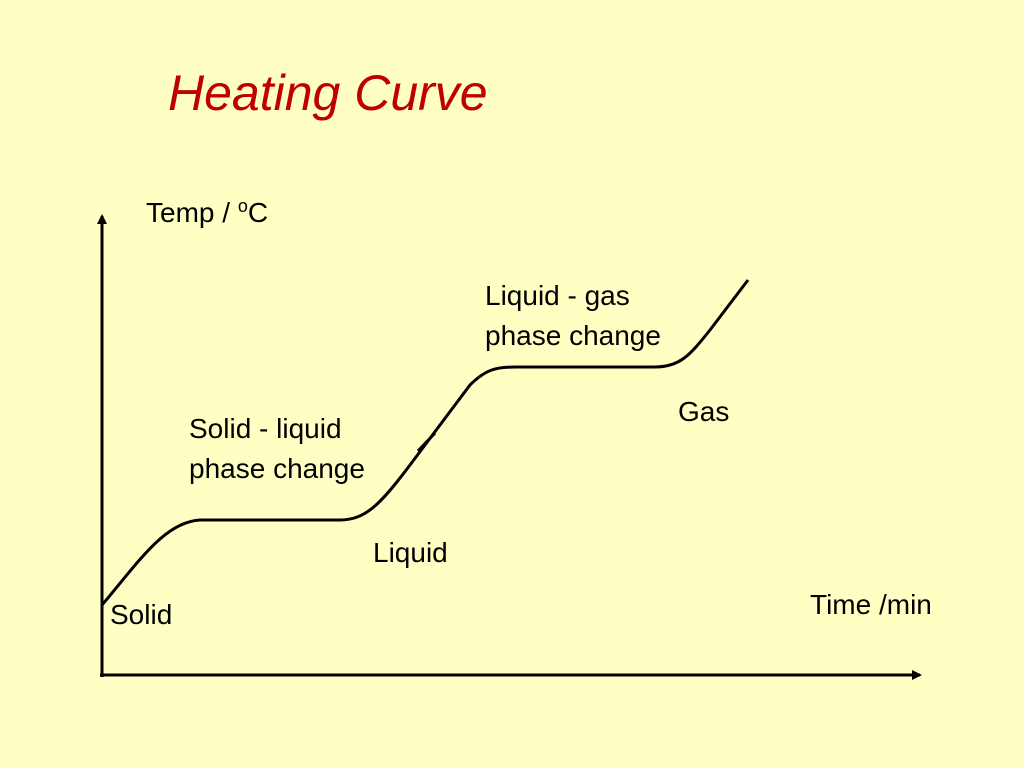 This screenshot has height=768, width=1024. What do you see at coordinates (703, 411) in the screenshot?
I see `region-label: Gas` at bounding box center [703, 411].